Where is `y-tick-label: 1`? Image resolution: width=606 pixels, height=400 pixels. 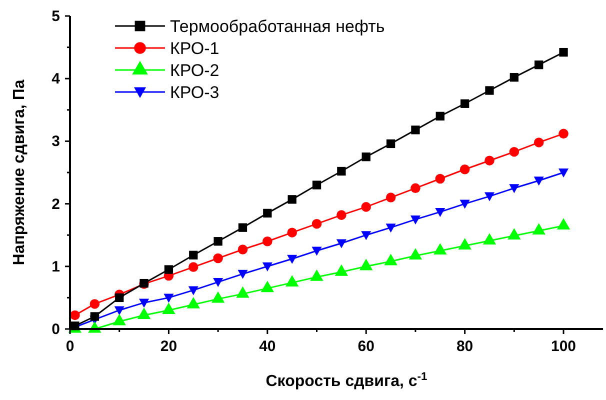 y-tick-label: 1 is located at coordinates (56, 267).